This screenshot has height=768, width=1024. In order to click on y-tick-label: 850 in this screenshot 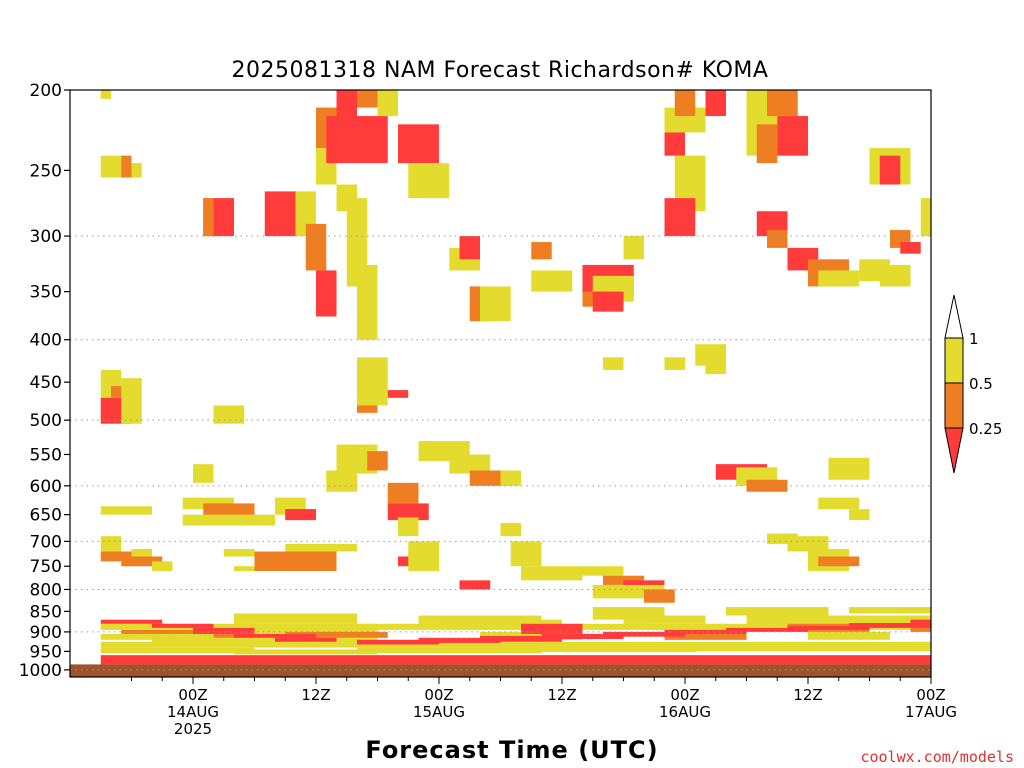, I will do `click(46, 612)`.